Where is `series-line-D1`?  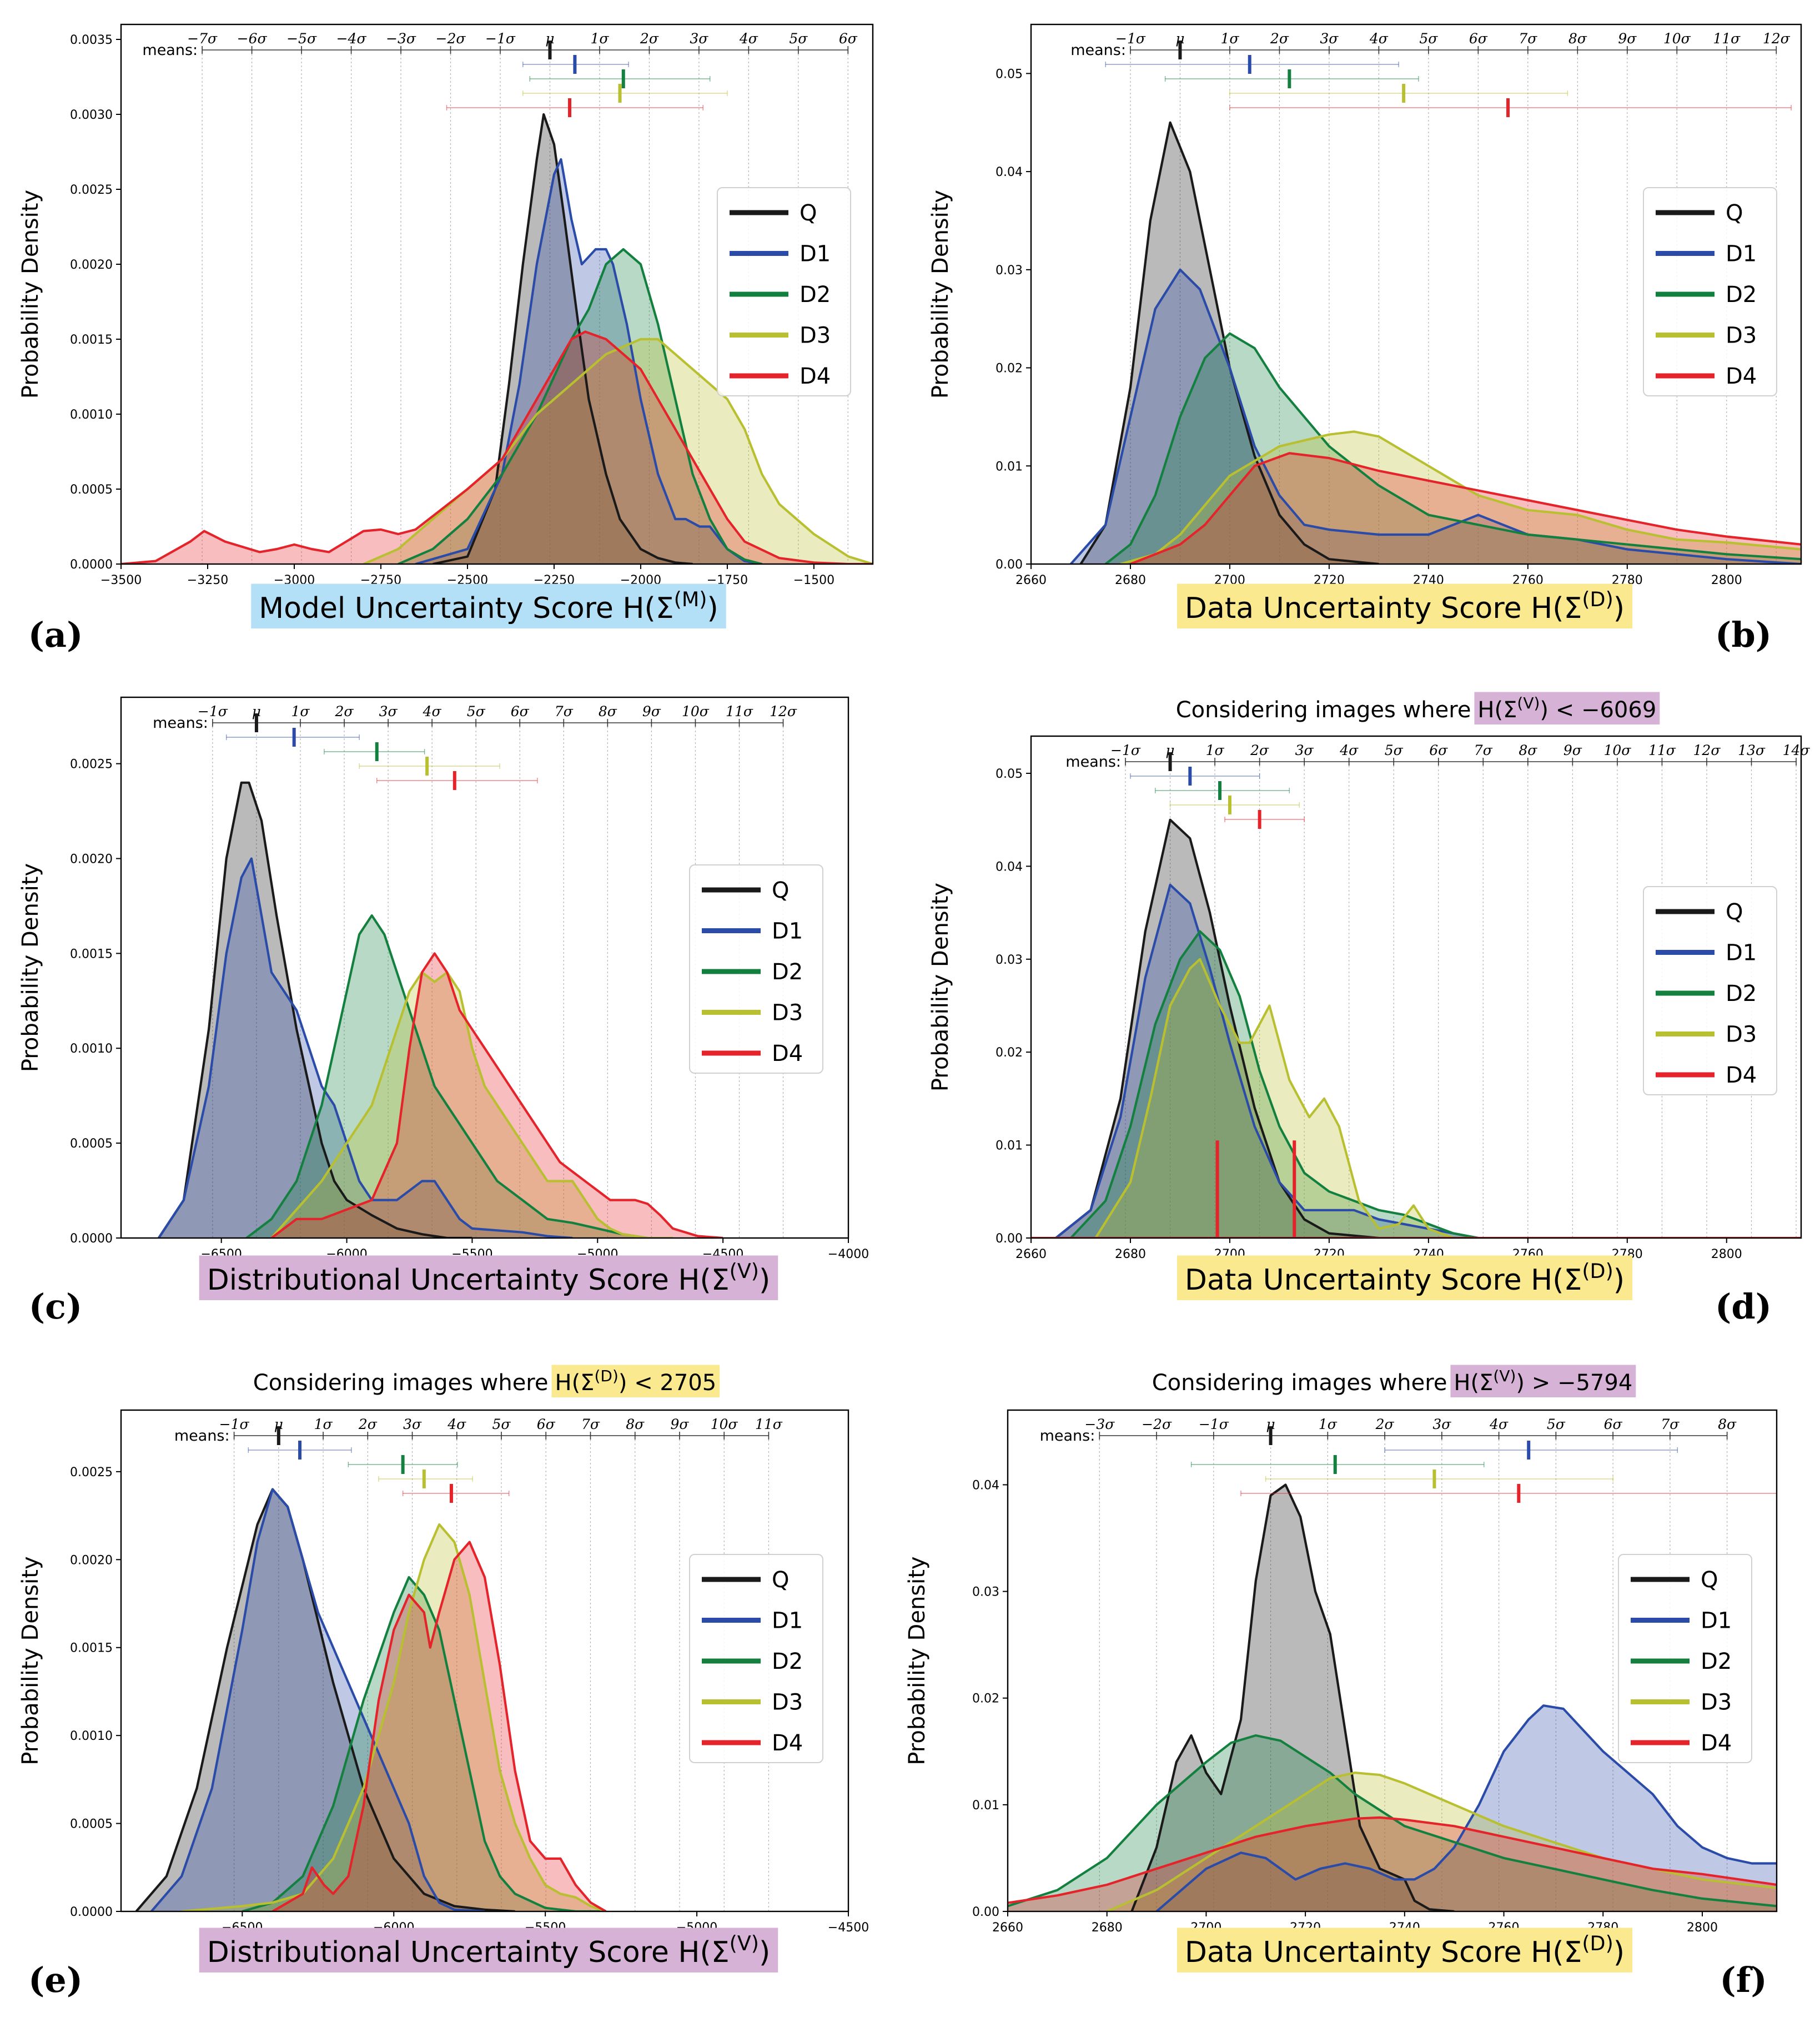 series-line-D1 is located at coordinates (317, 1699).